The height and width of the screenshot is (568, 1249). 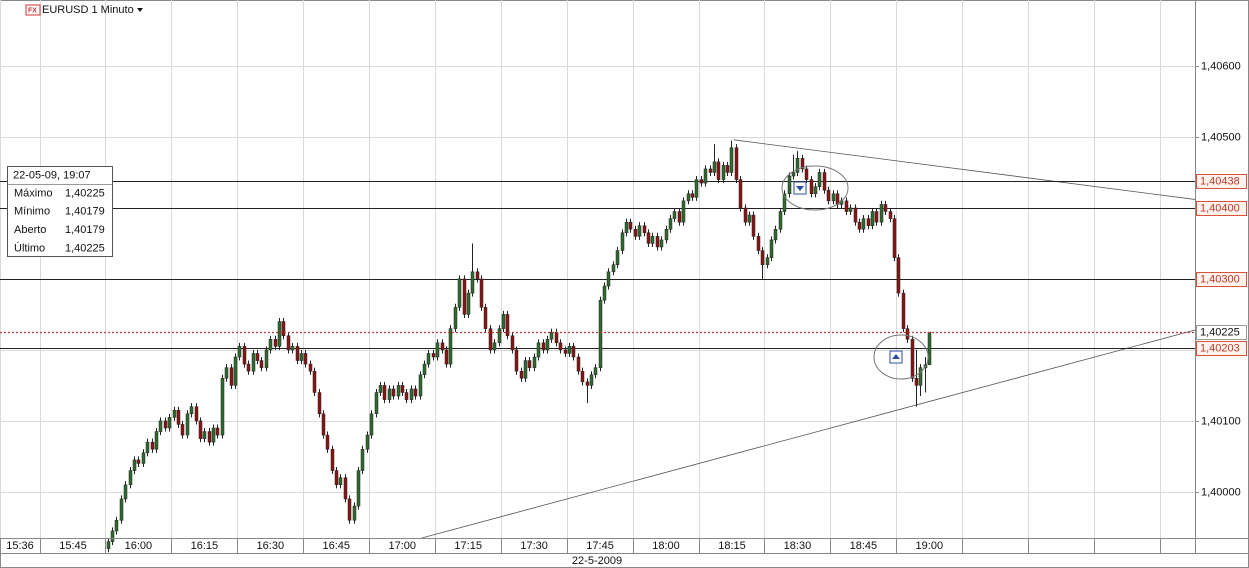 What do you see at coordinates (800, 188) in the screenshot?
I see `sell-arrow` at bounding box center [800, 188].